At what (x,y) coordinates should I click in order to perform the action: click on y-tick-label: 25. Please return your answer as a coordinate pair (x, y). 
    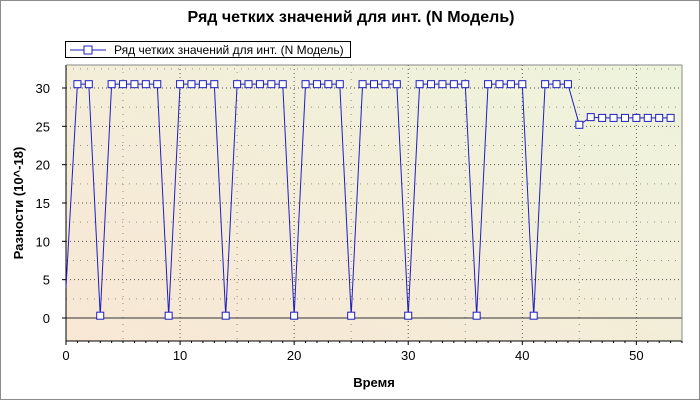
    Looking at the image, I should click on (43, 126).